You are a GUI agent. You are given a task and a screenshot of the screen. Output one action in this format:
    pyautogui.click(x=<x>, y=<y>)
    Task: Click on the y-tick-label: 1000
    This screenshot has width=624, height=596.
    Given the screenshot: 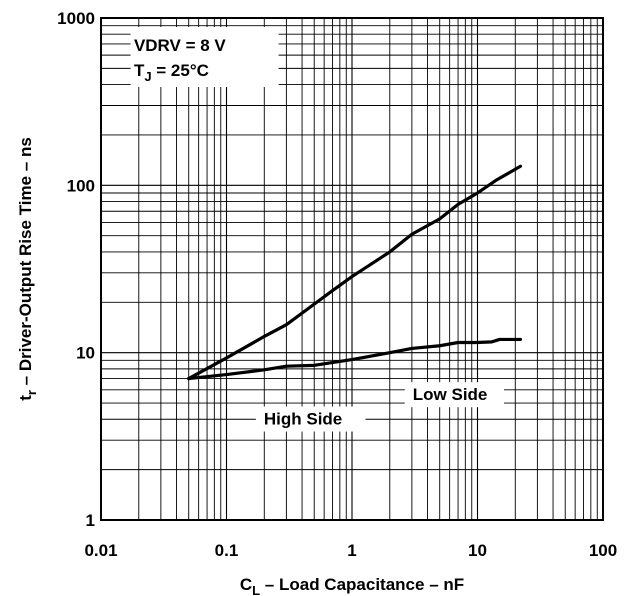 What is the action you would take?
    pyautogui.click(x=76, y=18)
    